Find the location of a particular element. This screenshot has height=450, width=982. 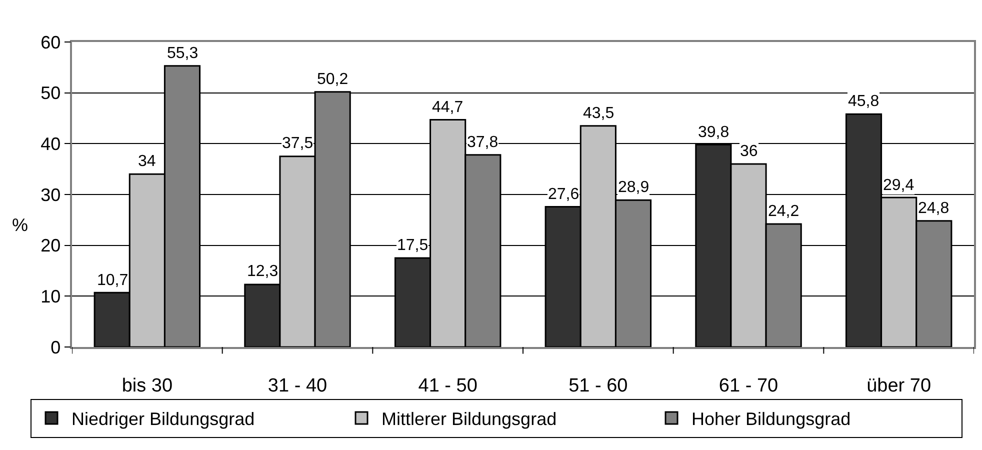

y-tick-label: 20 is located at coordinates (50, 246).